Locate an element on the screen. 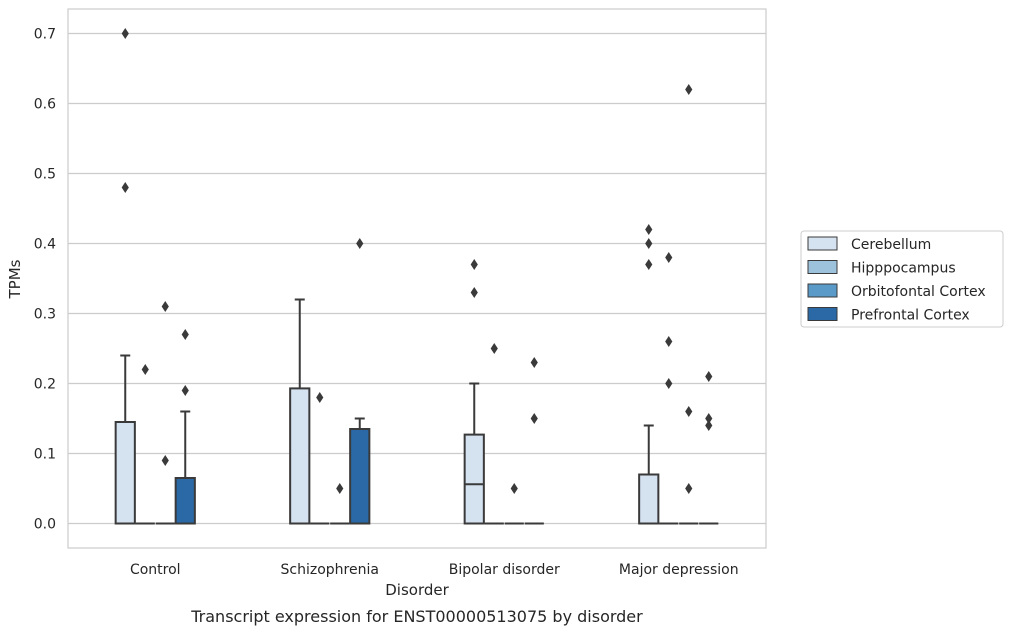 The height and width of the screenshot is (634, 1014). y-tick-label: 0.0 is located at coordinates (45, 525).